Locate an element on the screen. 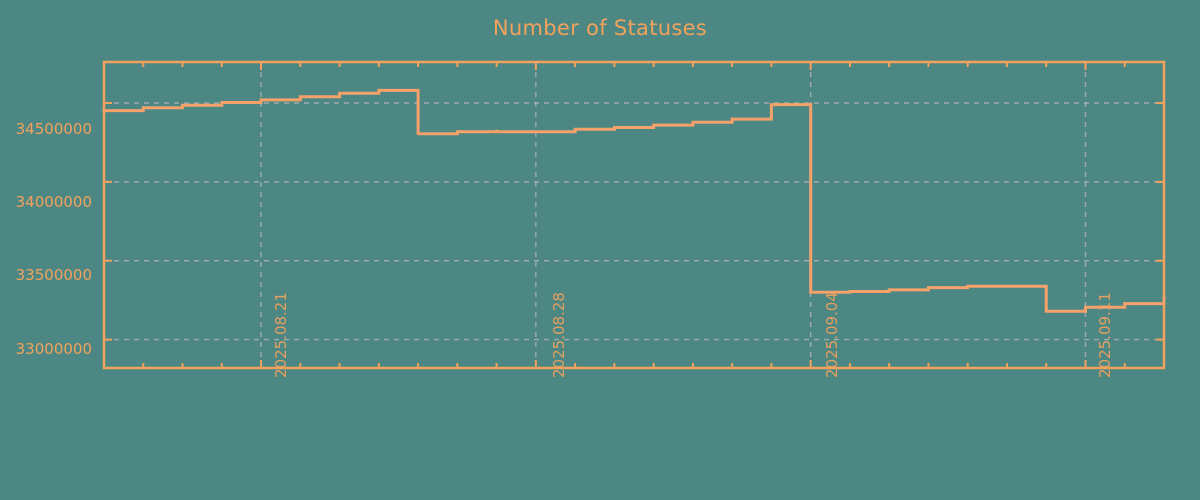  y-axis-tick-label: 33000000 is located at coordinates (53, 349).